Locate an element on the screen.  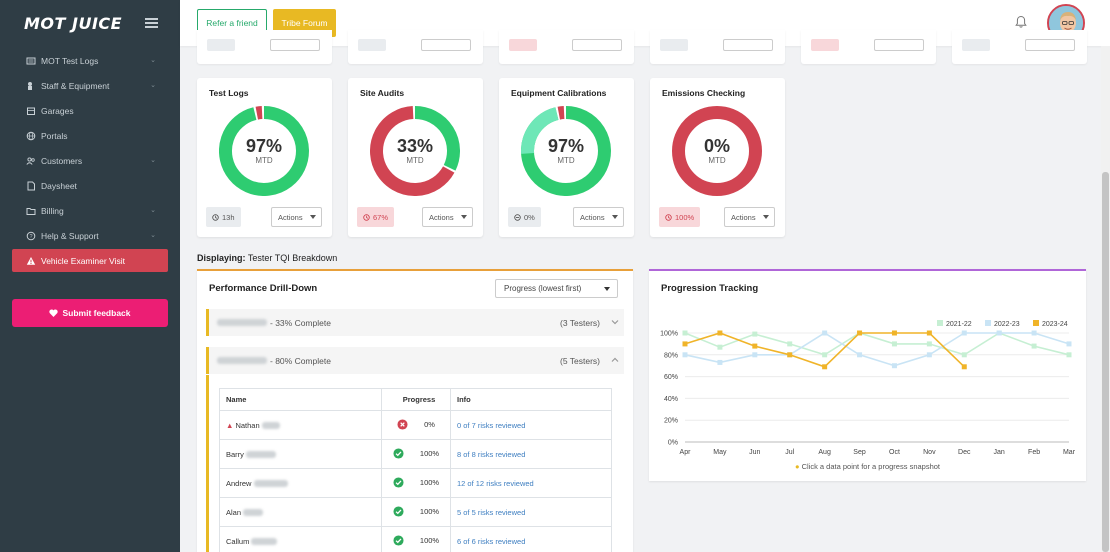
donut-remaining-arc is located at coordinates (412, 151).